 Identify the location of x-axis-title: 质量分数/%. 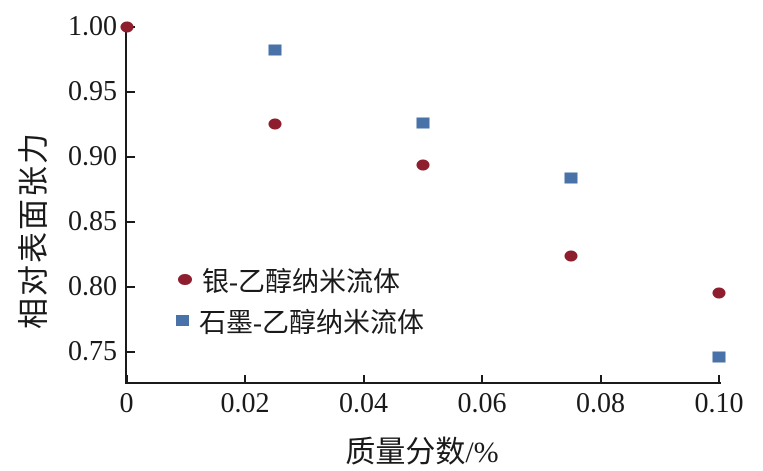
(422, 452).